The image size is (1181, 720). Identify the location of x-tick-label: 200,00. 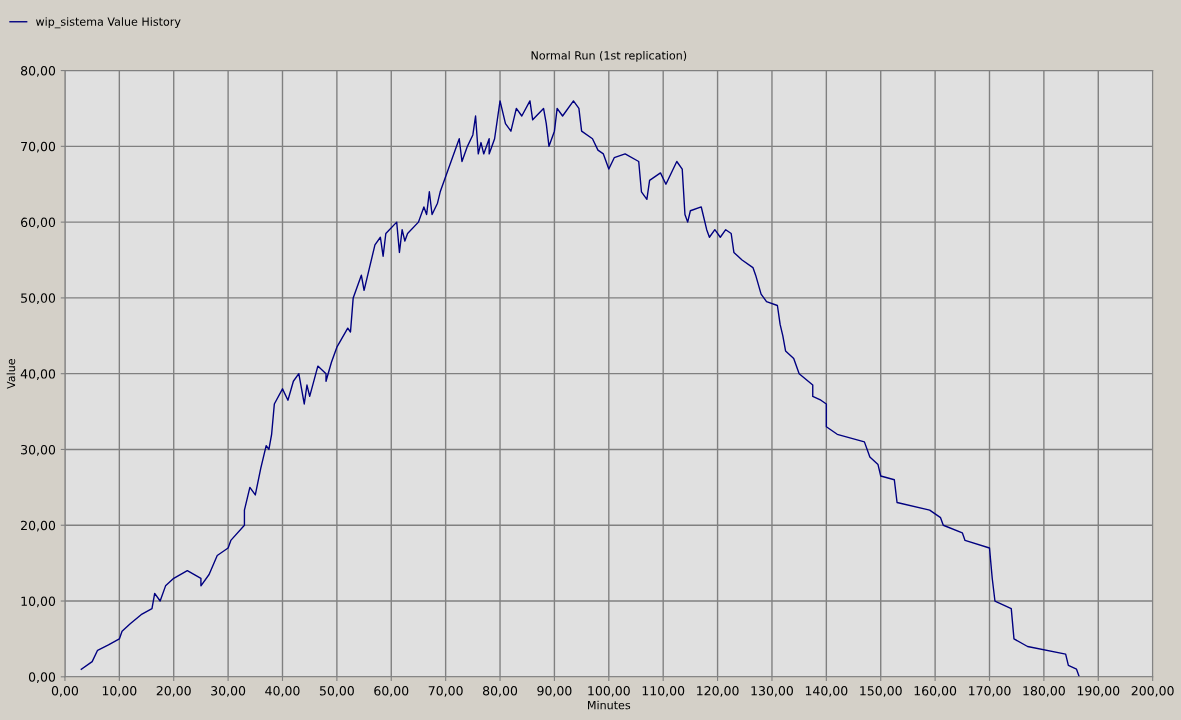
(1152, 691).